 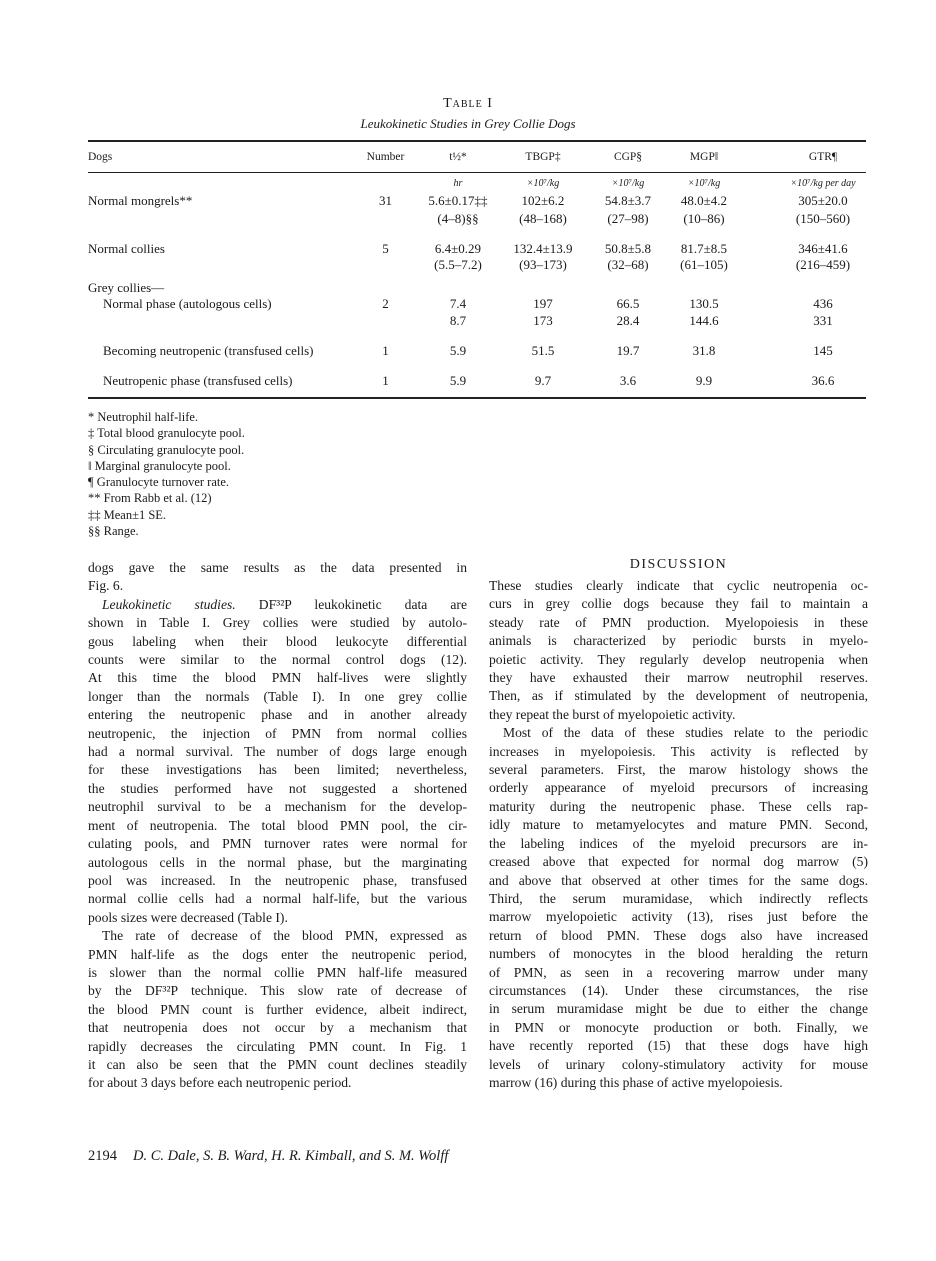 What do you see at coordinates (477, 184) in the screenshot?
I see `table-units-row: hr ×10⁷/kg ×10⁷/kg ×10⁷/kg ×10⁷/kg per day` at bounding box center [477, 184].